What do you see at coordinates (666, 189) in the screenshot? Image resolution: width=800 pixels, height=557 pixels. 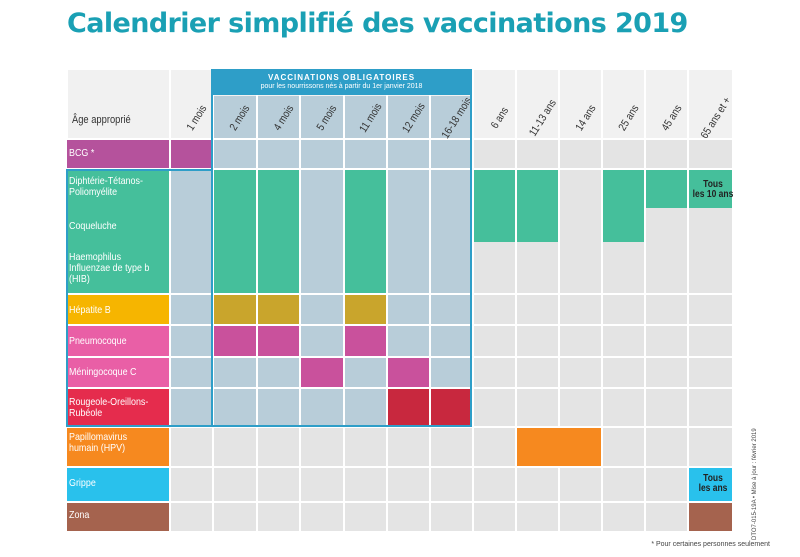 I see `dtp-dose-45ans` at bounding box center [666, 189].